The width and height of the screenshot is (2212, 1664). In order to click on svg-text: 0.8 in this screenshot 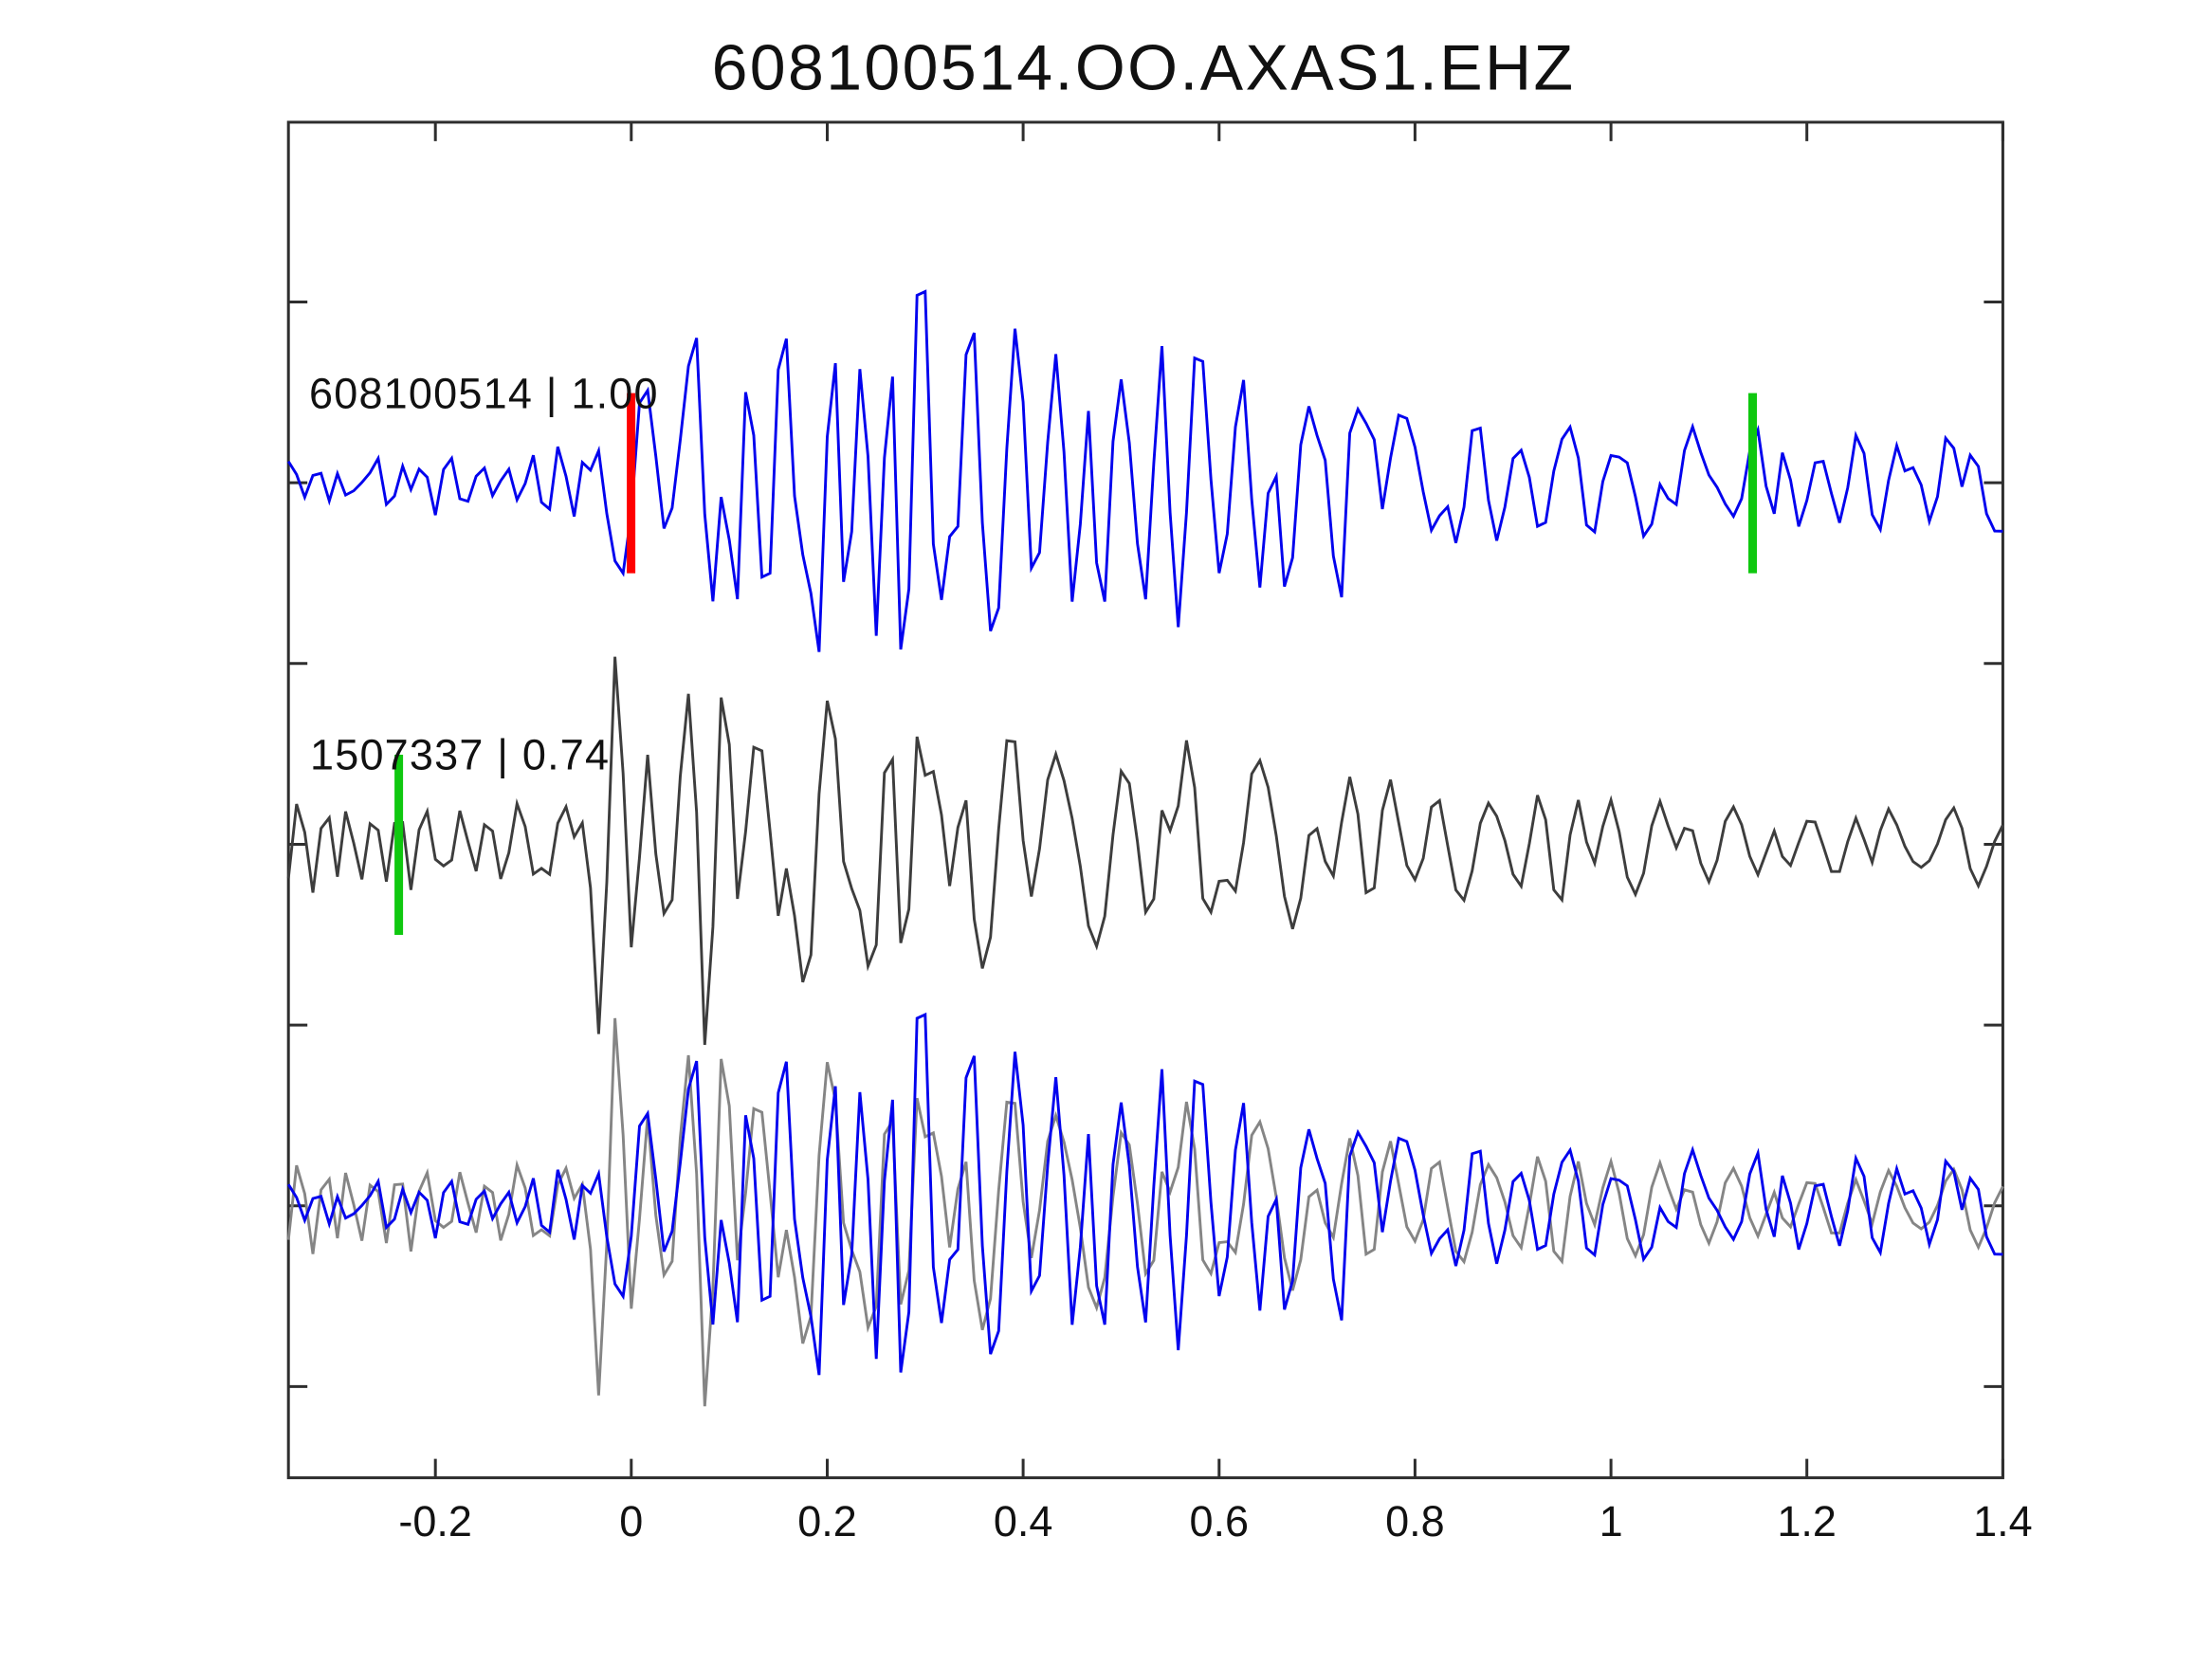, I will do `click(1415, 1521)`.